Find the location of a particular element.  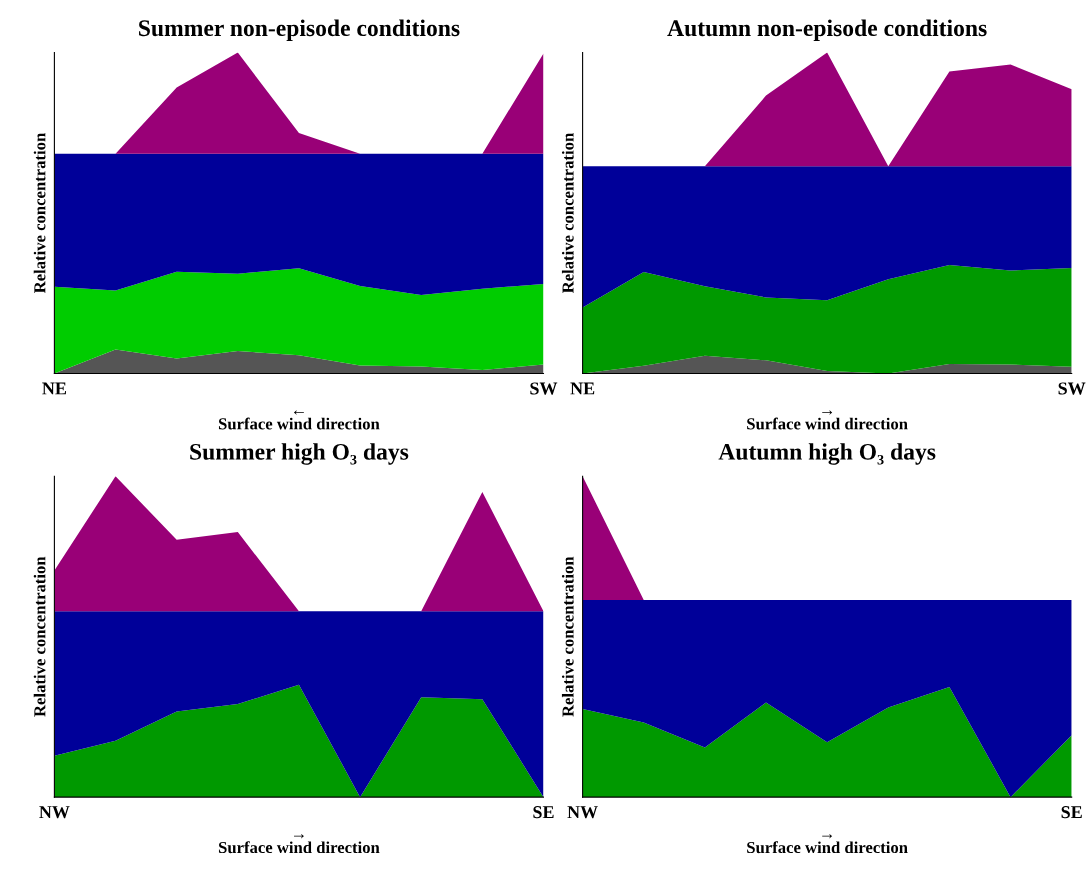

chart-title: Summer non-episode conditions is located at coordinates (299, 30).